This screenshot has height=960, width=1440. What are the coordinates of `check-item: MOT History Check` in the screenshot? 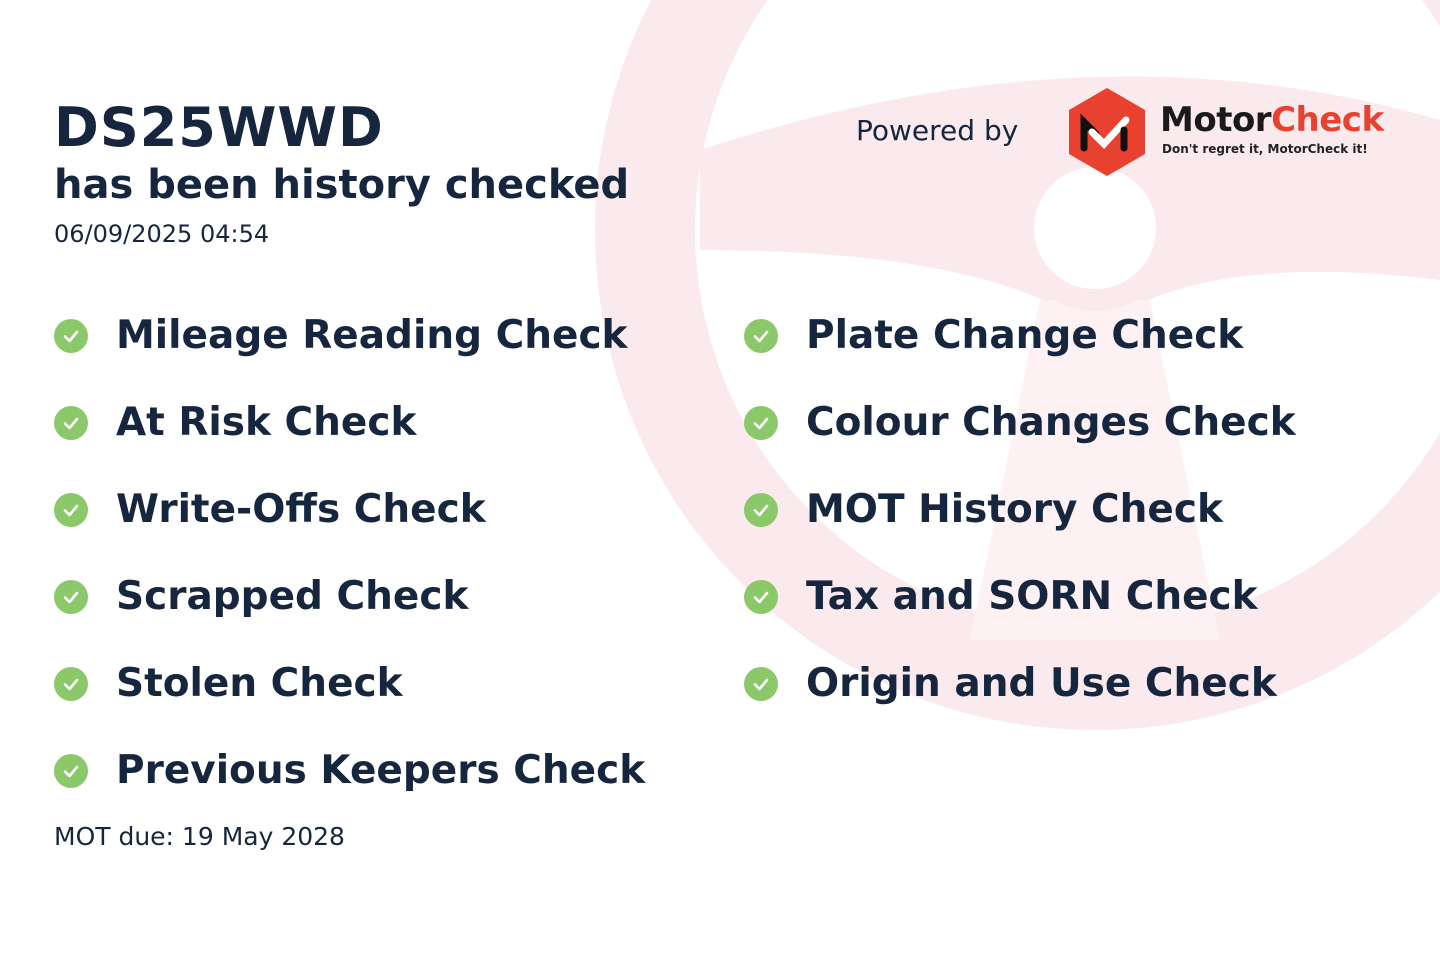 It's located at (1020, 509).